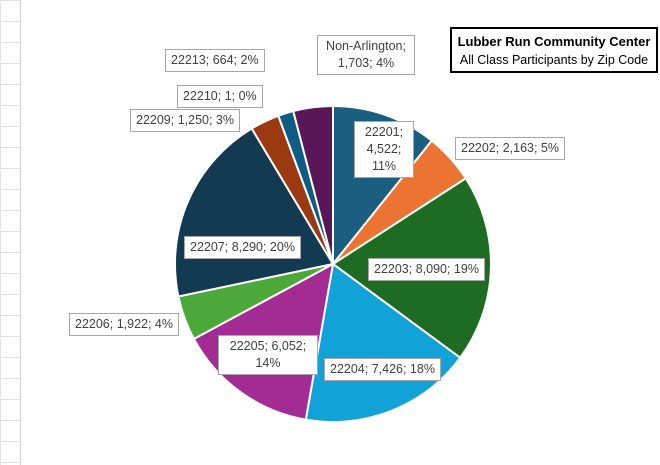  I want to click on chart-subtitle: All Class Participants by Zip Code, so click(554, 60).